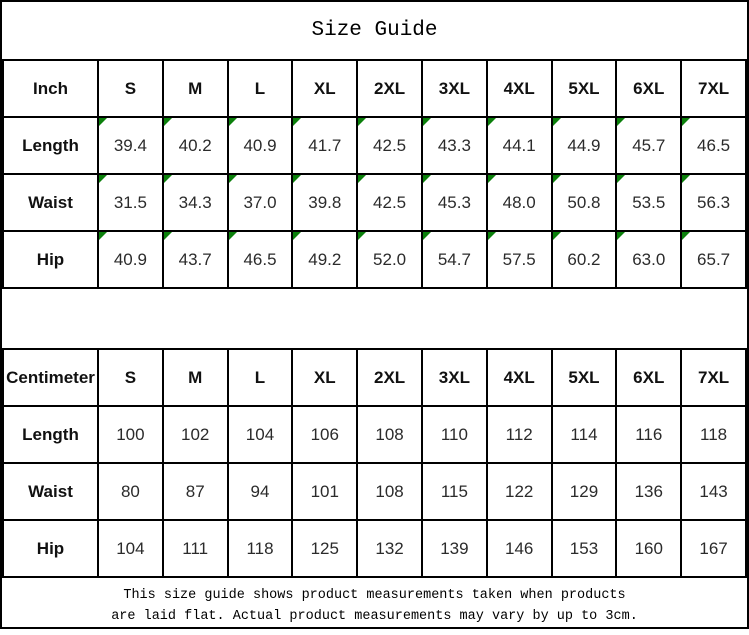 The width and height of the screenshot is (749, 635). Describe the element at coordinates (130, 145) in the screenshot. I see `value-cell: 39.4` at that location.